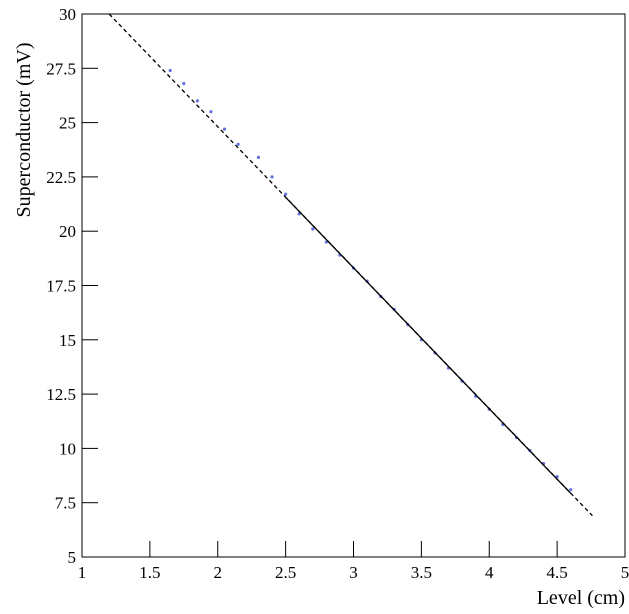 The width and height of the screenshot is (629, 614). I want to click on y-tick-label: 15, so click(67, 340).